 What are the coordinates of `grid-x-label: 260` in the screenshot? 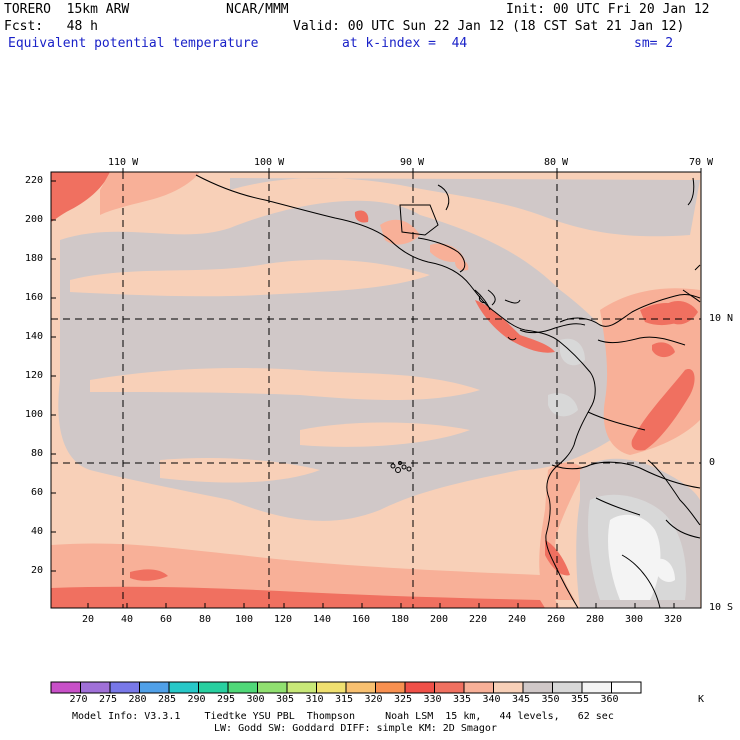 It's located at (556, 619).